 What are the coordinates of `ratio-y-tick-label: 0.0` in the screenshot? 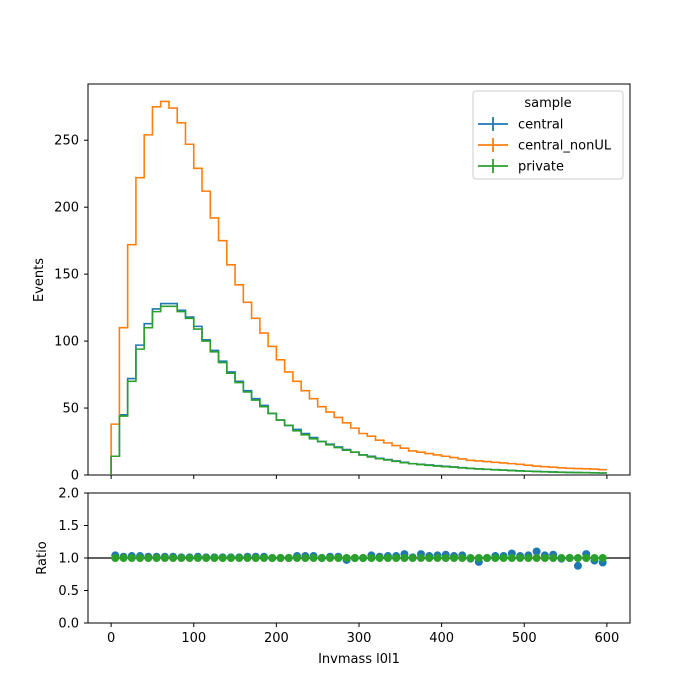 It's located at (68, 624).